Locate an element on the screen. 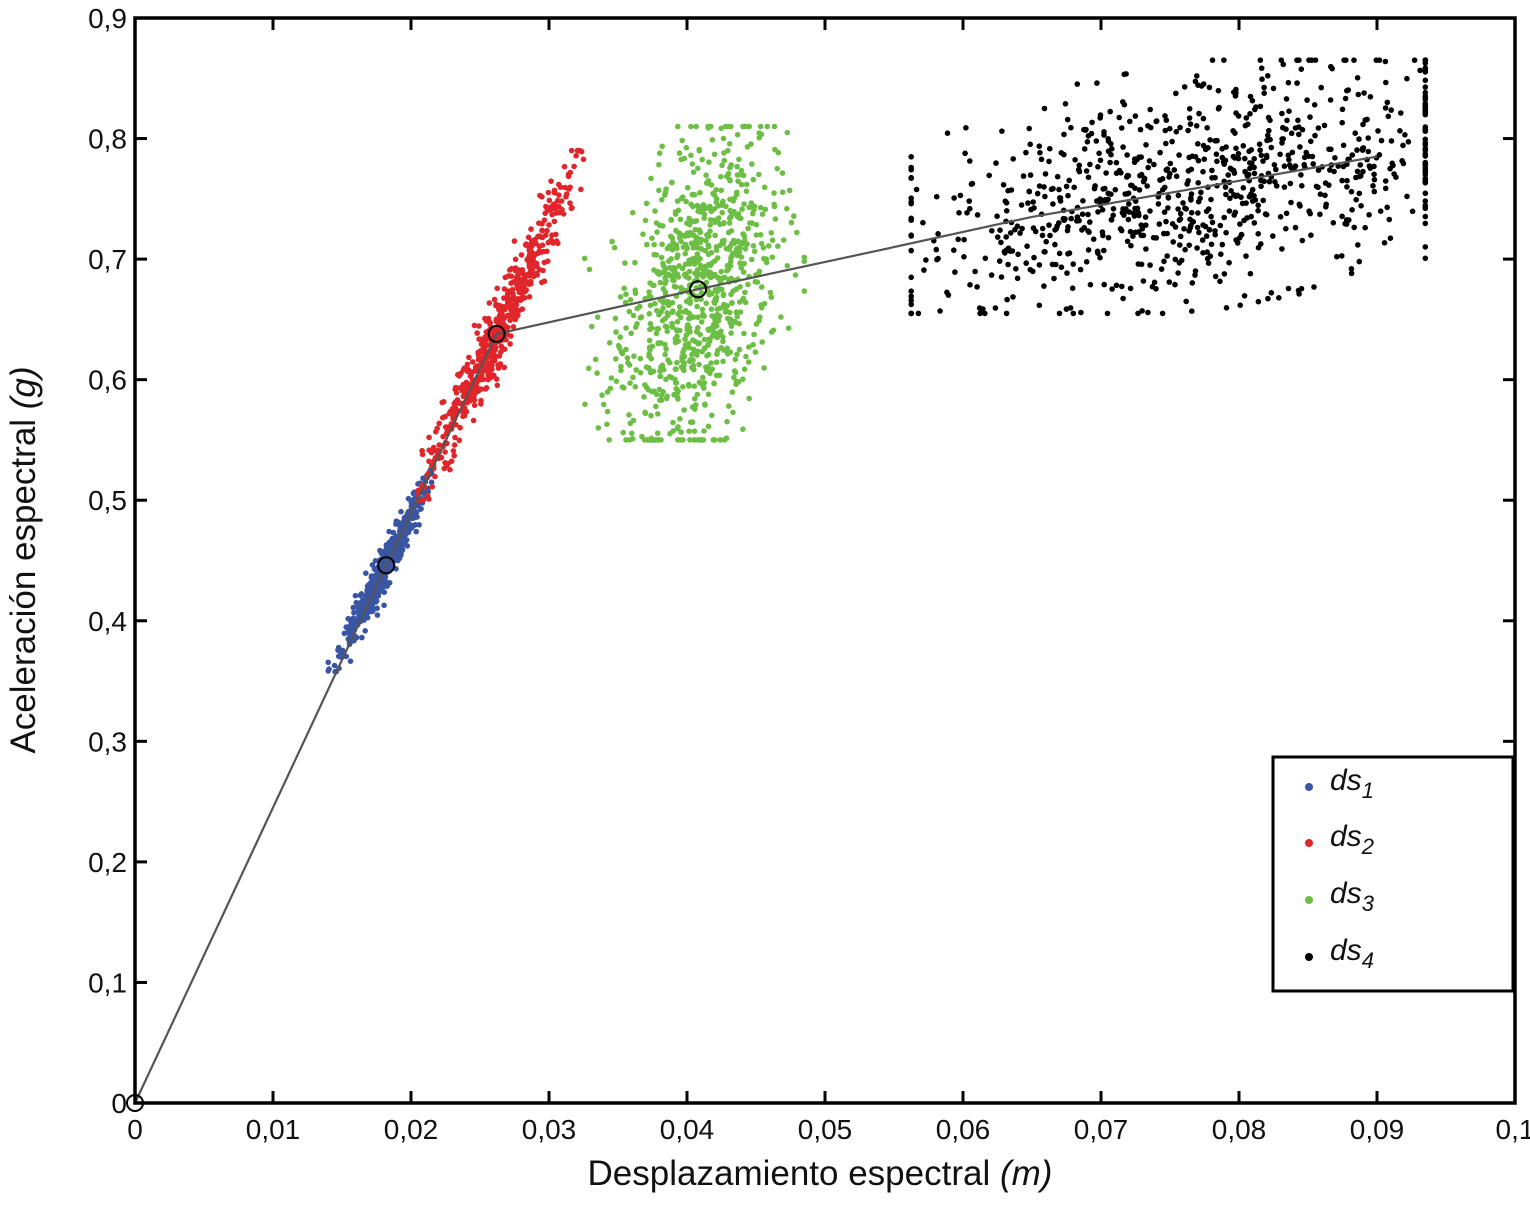  y-tick-label: 0,4 is located at coordinates (107, 621).